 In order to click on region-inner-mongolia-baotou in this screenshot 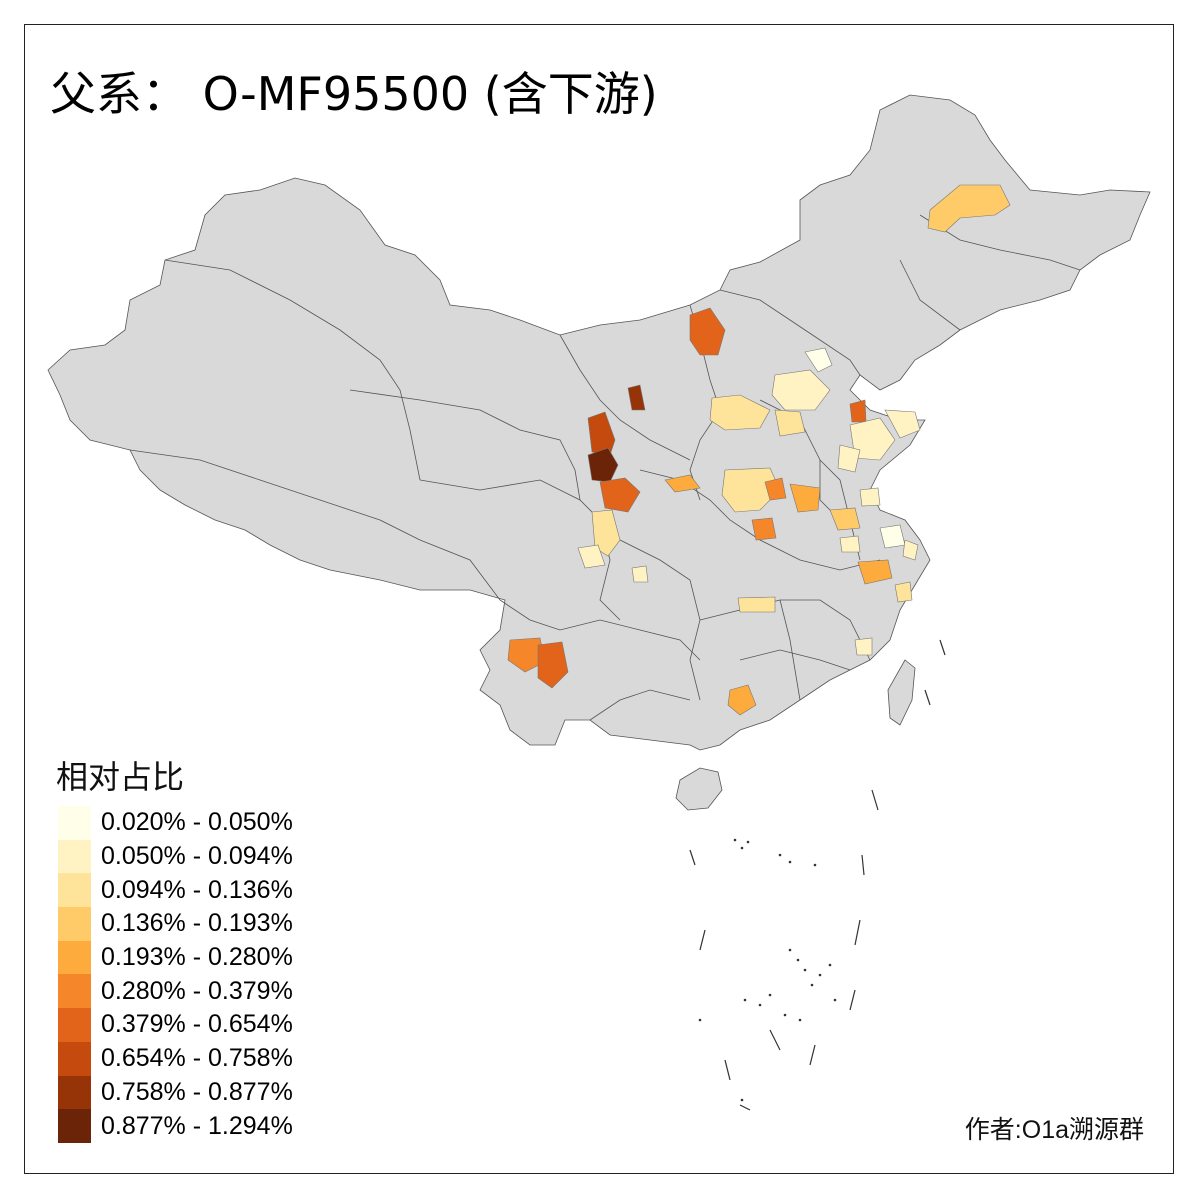, I will do `click(707, 331)`.